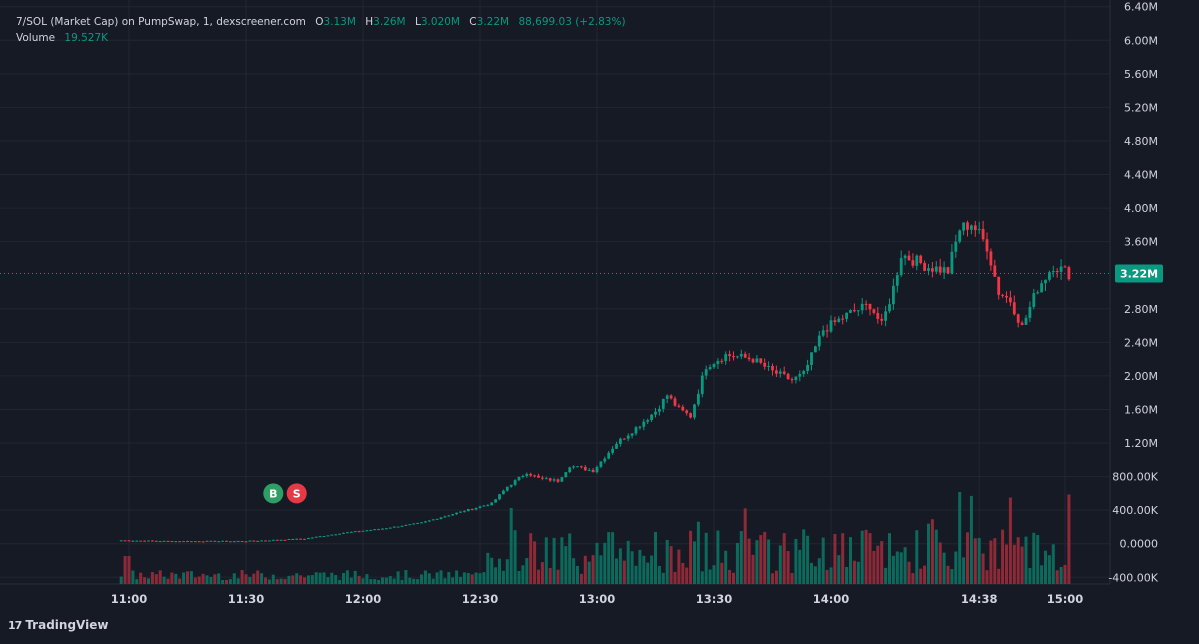  I want to click on tradingview-brand: 17 TradingView, so click(58, 625).